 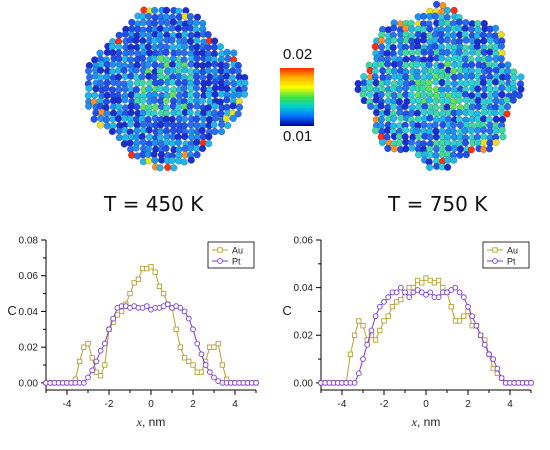 What do you see at coordinates (439, 86) in the screenshot?
I see `nanoparticle-snapshot-750k` at bounding box center [439, 86].